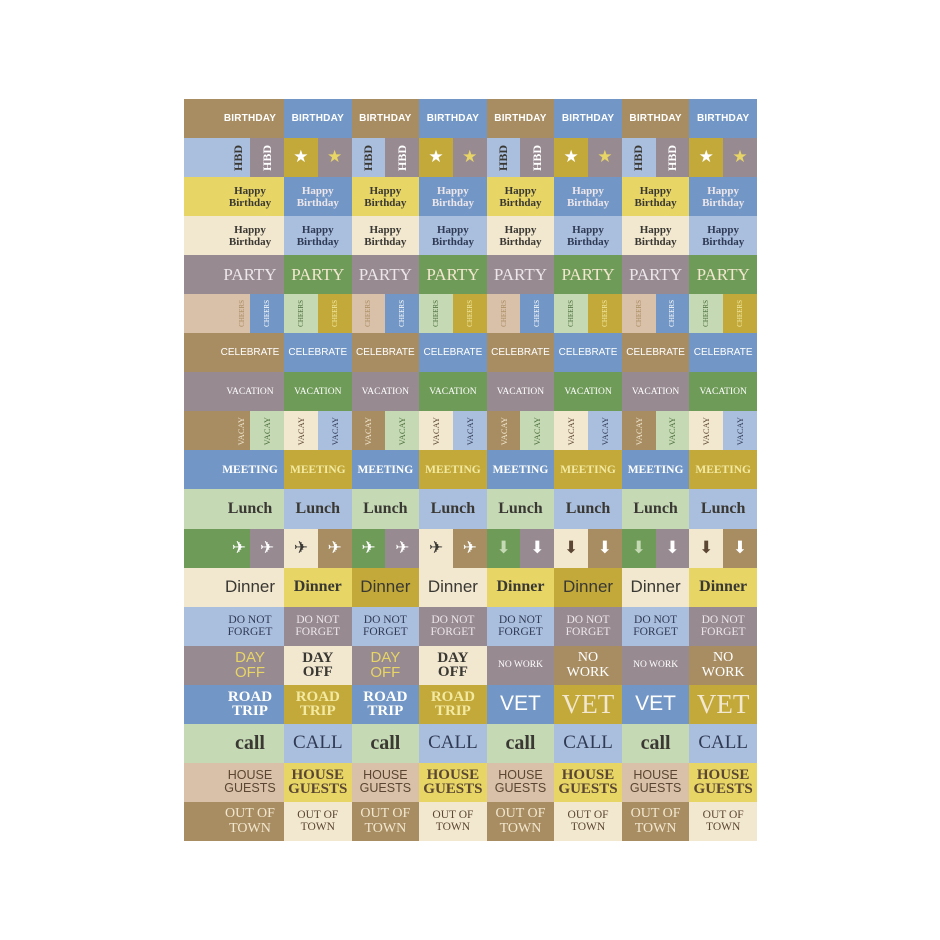 The width and height of the screenshot is (940, 940). Describe the element at coordinates (588, 119) in the screenshot. I see `sticker: BIRTHDAY` at that location.